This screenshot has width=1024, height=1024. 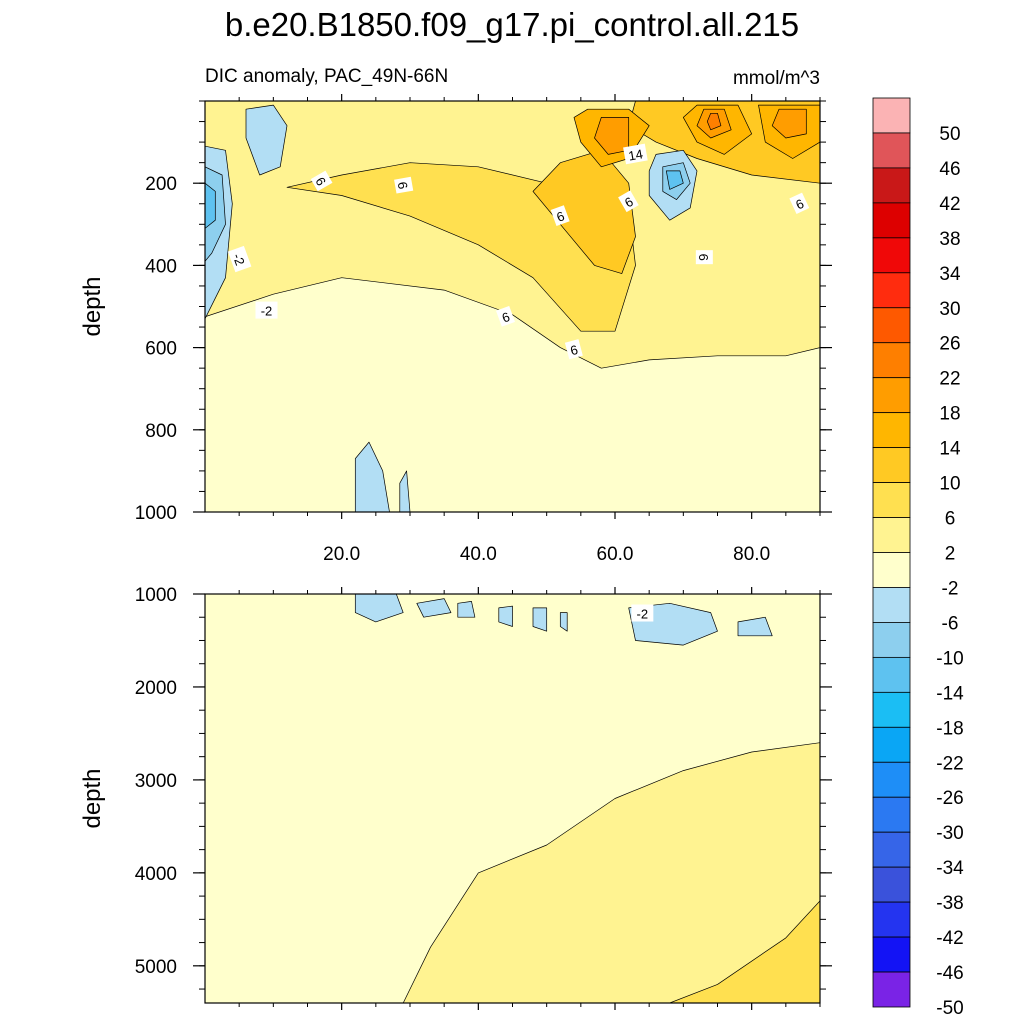 I want to click on colorbar-label: -18, so click(x=949, y=728).